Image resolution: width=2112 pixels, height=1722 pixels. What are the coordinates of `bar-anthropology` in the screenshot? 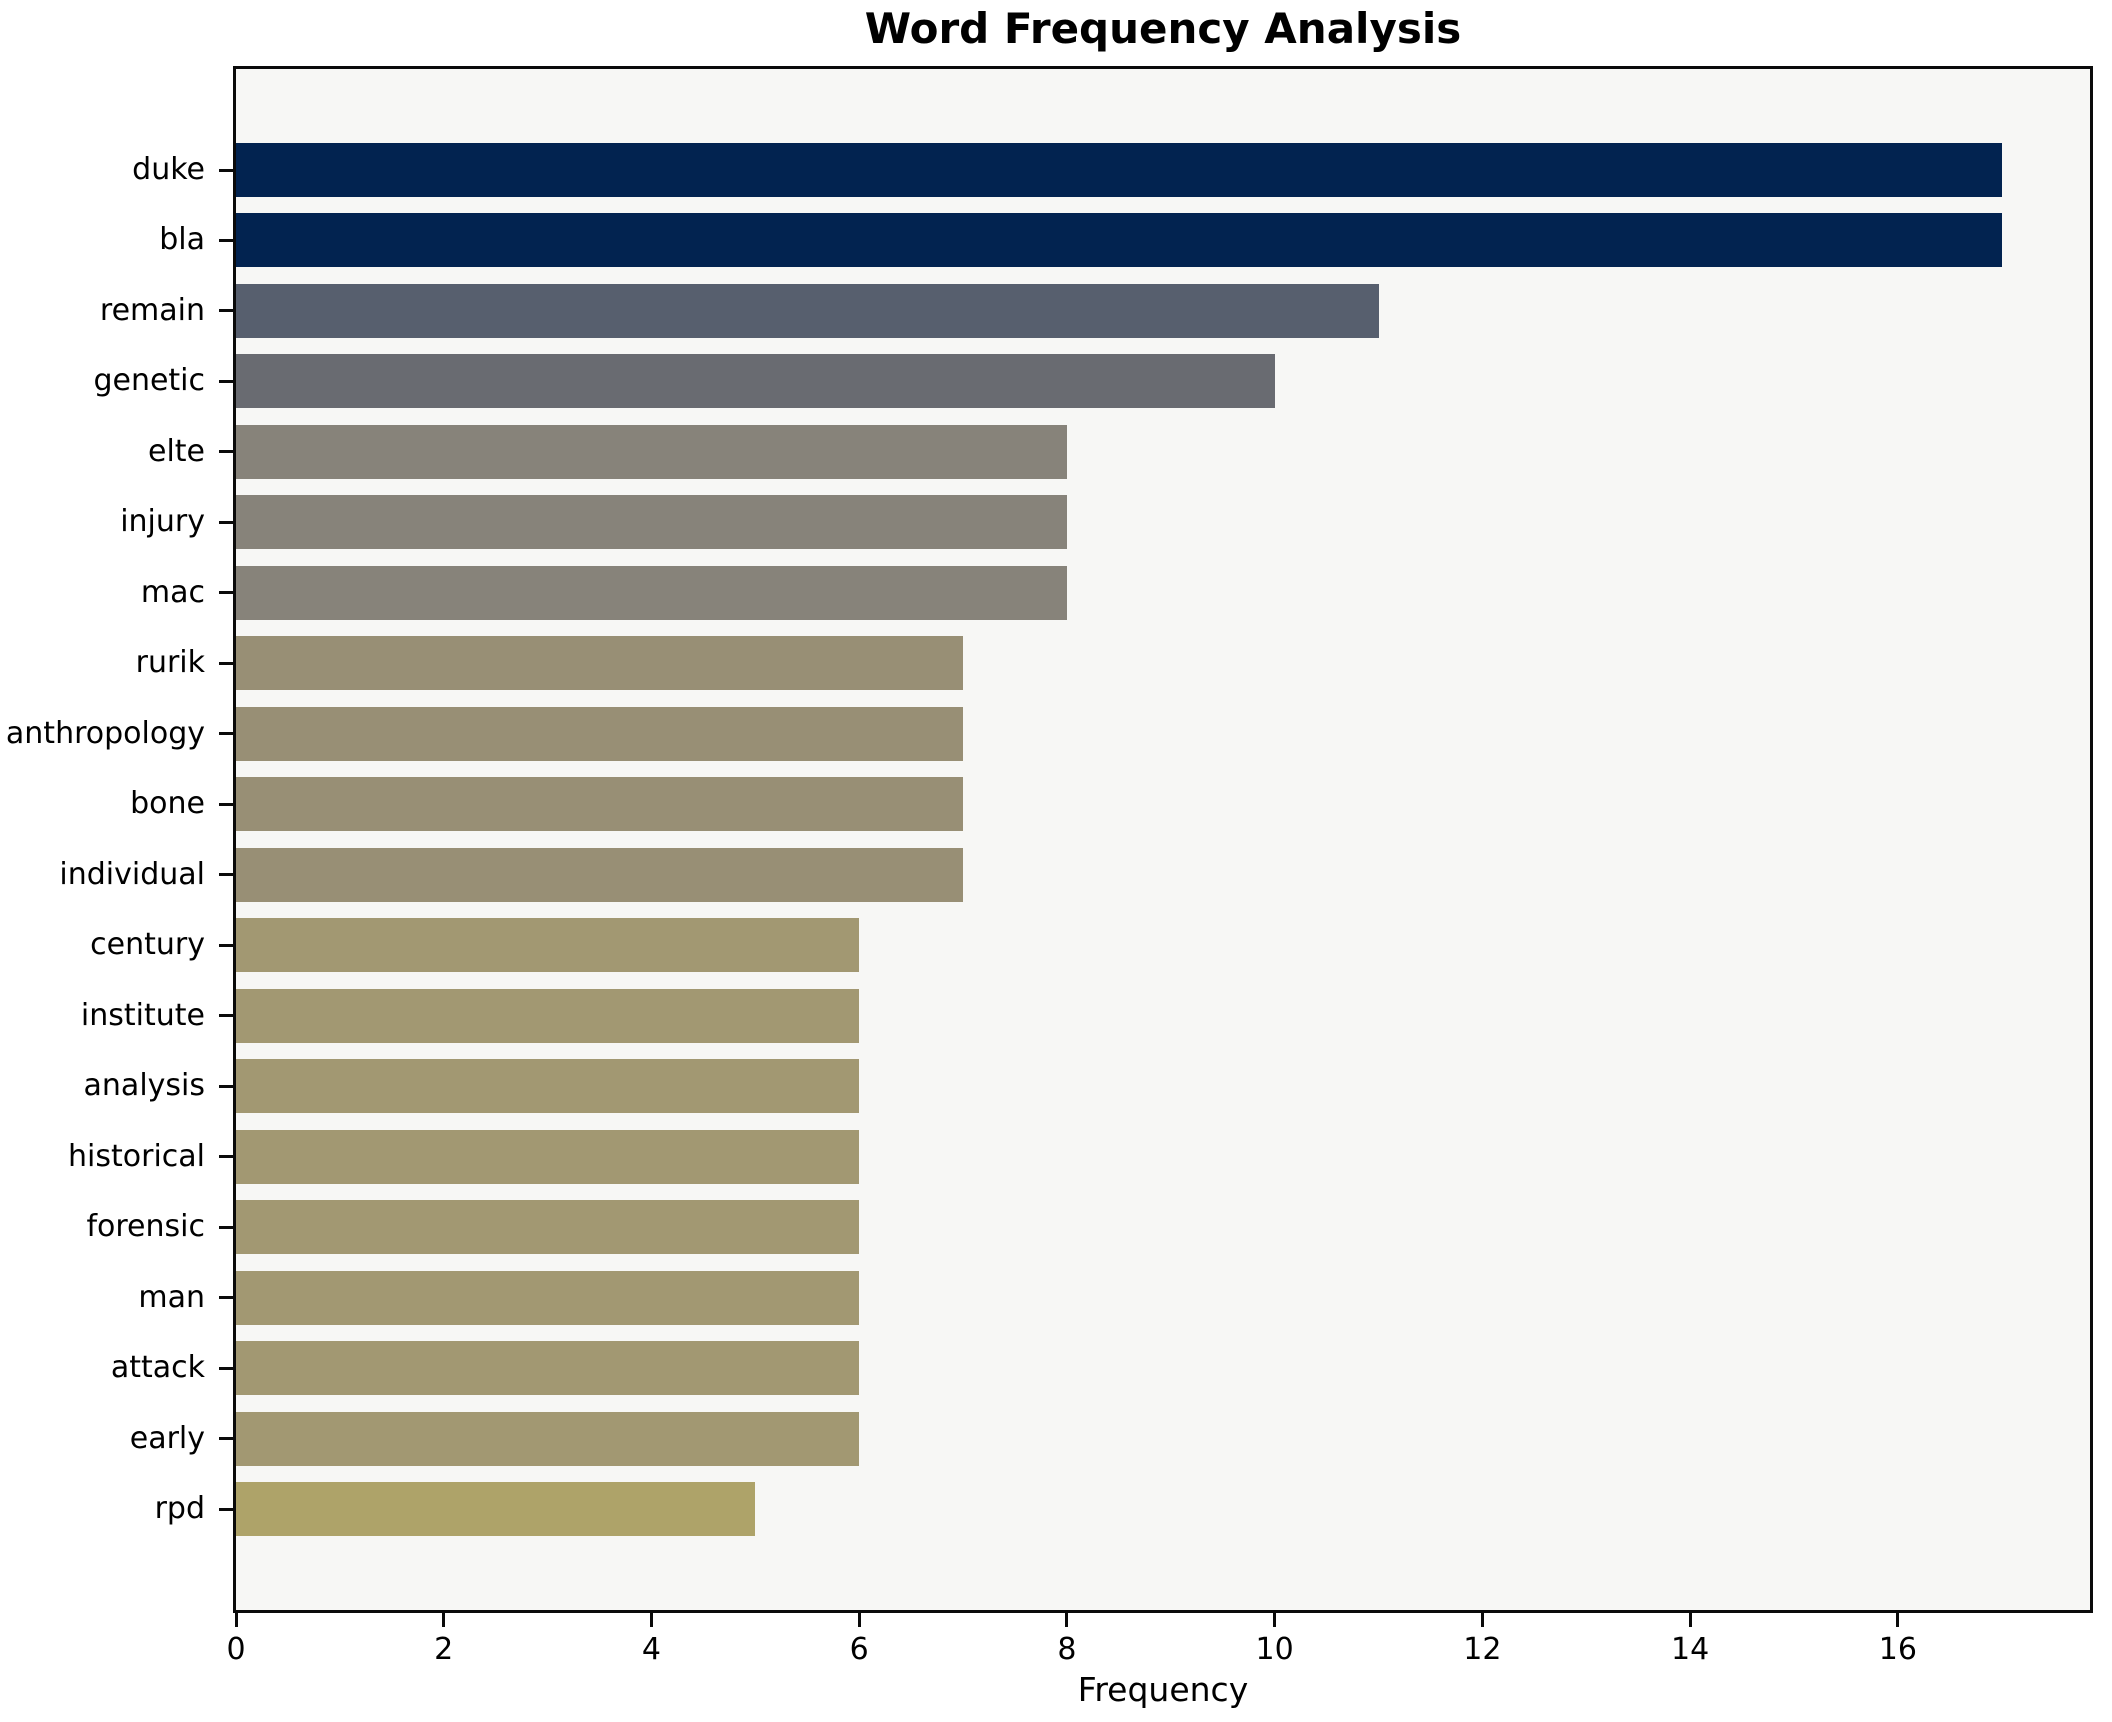 It's located at (600, 733).